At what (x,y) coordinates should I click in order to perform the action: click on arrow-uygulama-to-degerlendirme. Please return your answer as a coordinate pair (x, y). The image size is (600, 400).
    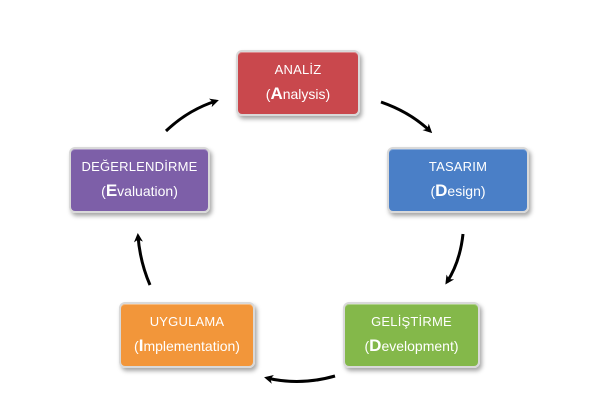
    Looking at the image, I should click on (142, 259).